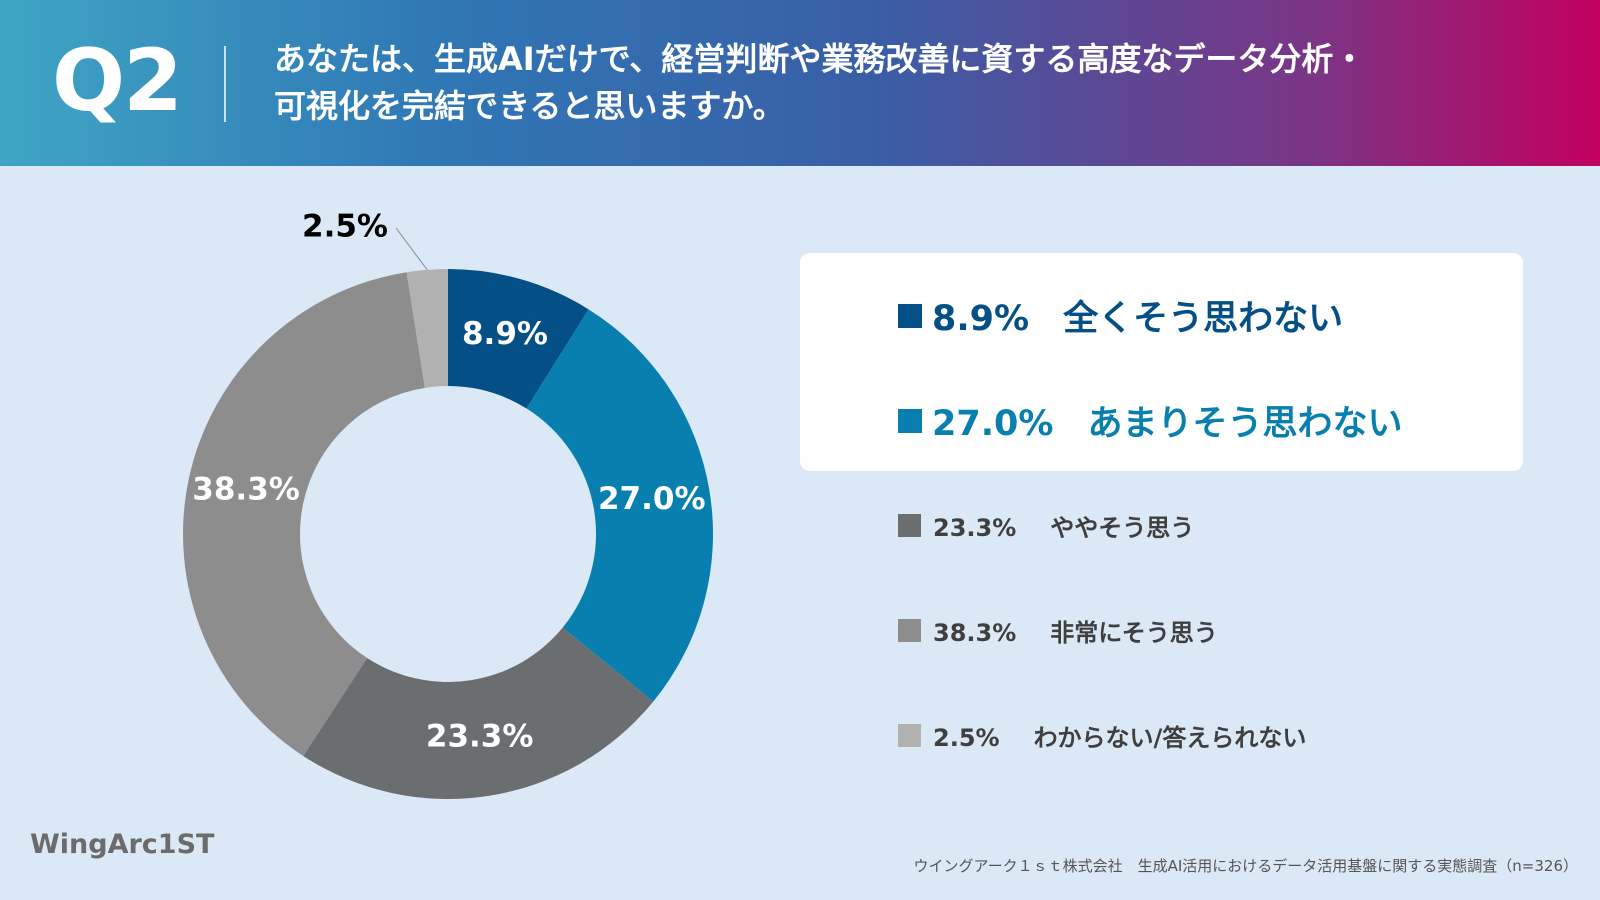 The image size is (1600, 900). What do you see at coordinates (225, 84) in the screenshot?
I see `header-divider` at bounding box center [225, 84].